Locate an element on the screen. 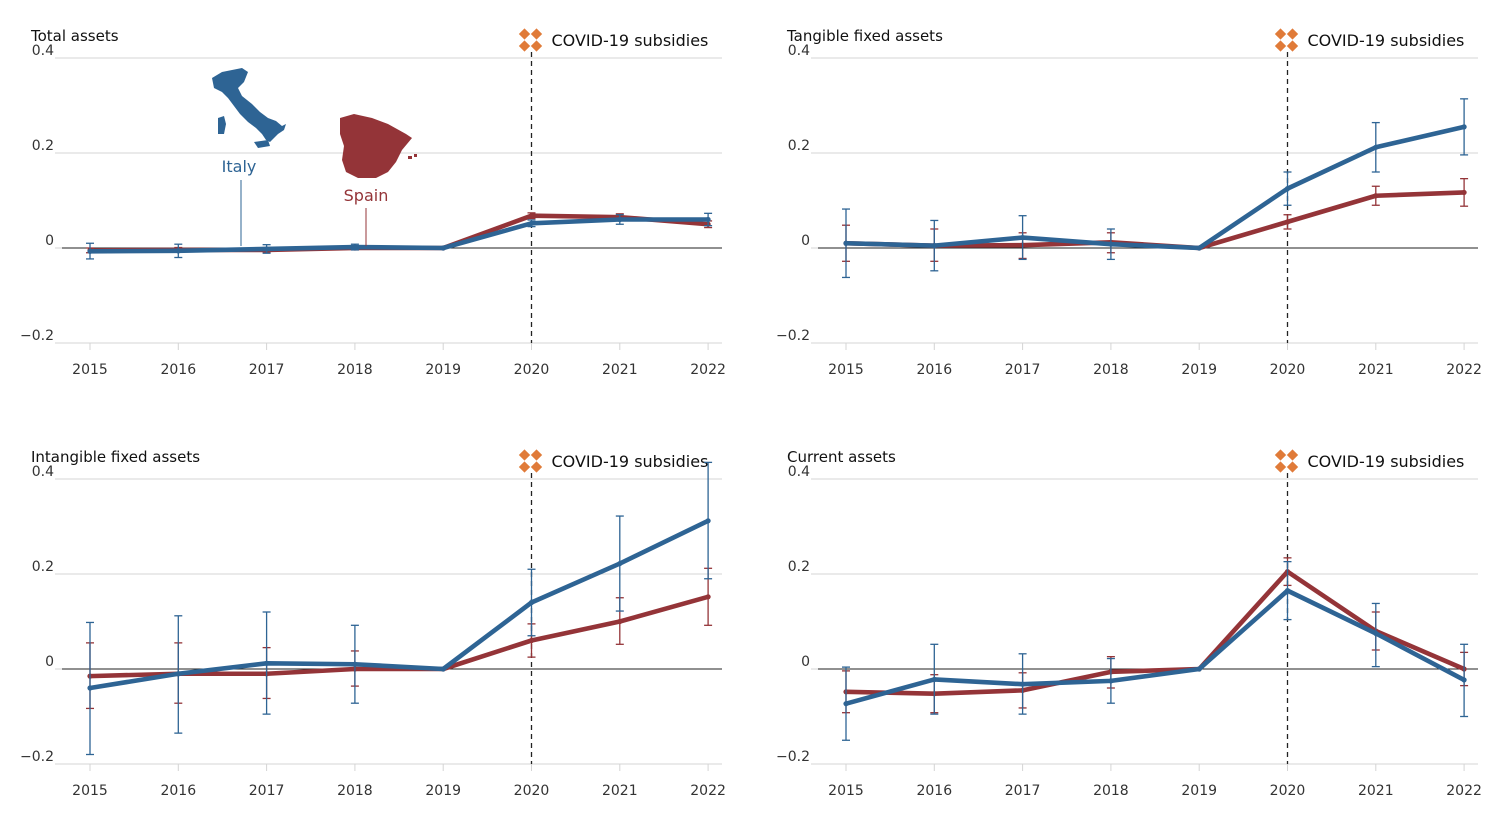 The image size is (1492, 822). spain-label: Spain is located at coordinates (366, 195).